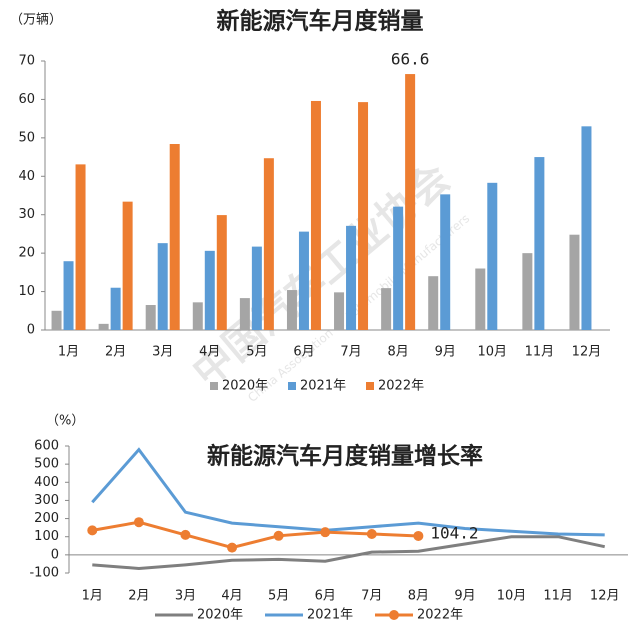  What do you see at coordinates (46, 500) in the screenshot?
I see `y-tick-label: 300` at bounding box center [46, 500].